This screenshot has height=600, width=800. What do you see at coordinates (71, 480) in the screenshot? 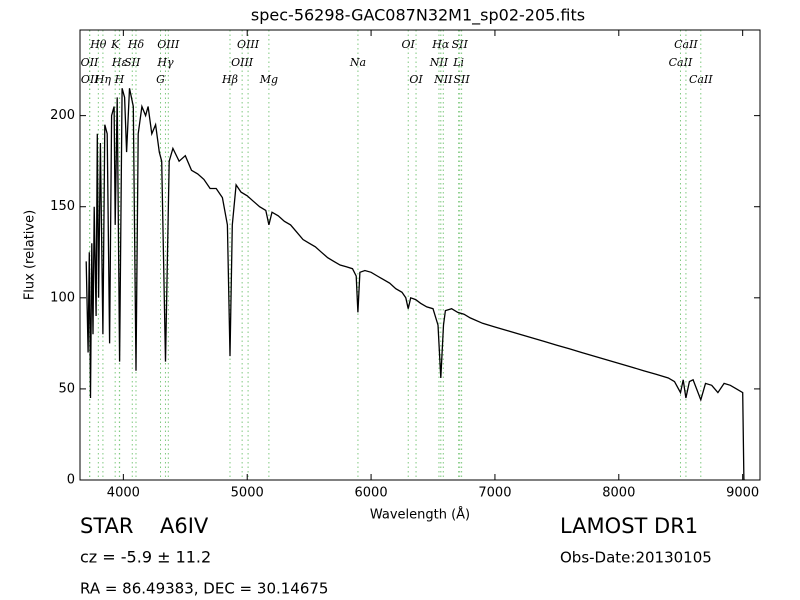
I see `y-tick-label: 0` at bounding box center [71, 480].